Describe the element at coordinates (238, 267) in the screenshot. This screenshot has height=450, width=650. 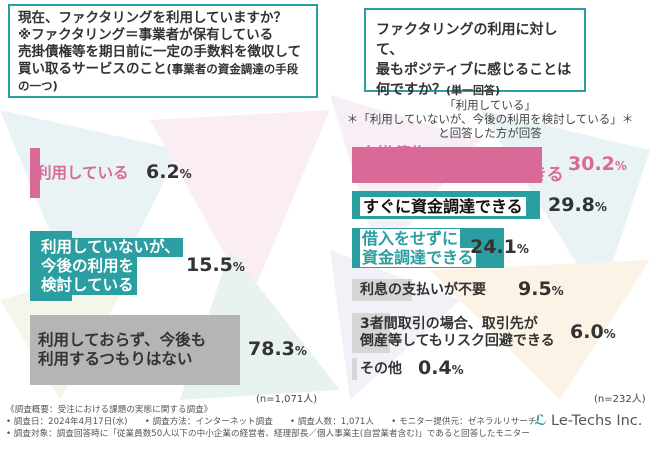
I see `bar-usage-value-unit-2: %` at that location.